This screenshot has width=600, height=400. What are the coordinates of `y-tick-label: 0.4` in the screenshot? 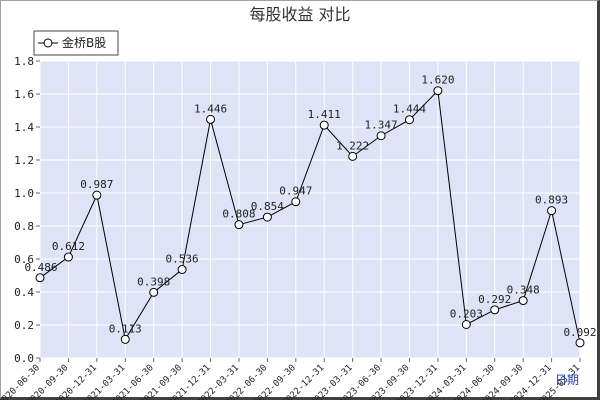 It's located at (24, 292).